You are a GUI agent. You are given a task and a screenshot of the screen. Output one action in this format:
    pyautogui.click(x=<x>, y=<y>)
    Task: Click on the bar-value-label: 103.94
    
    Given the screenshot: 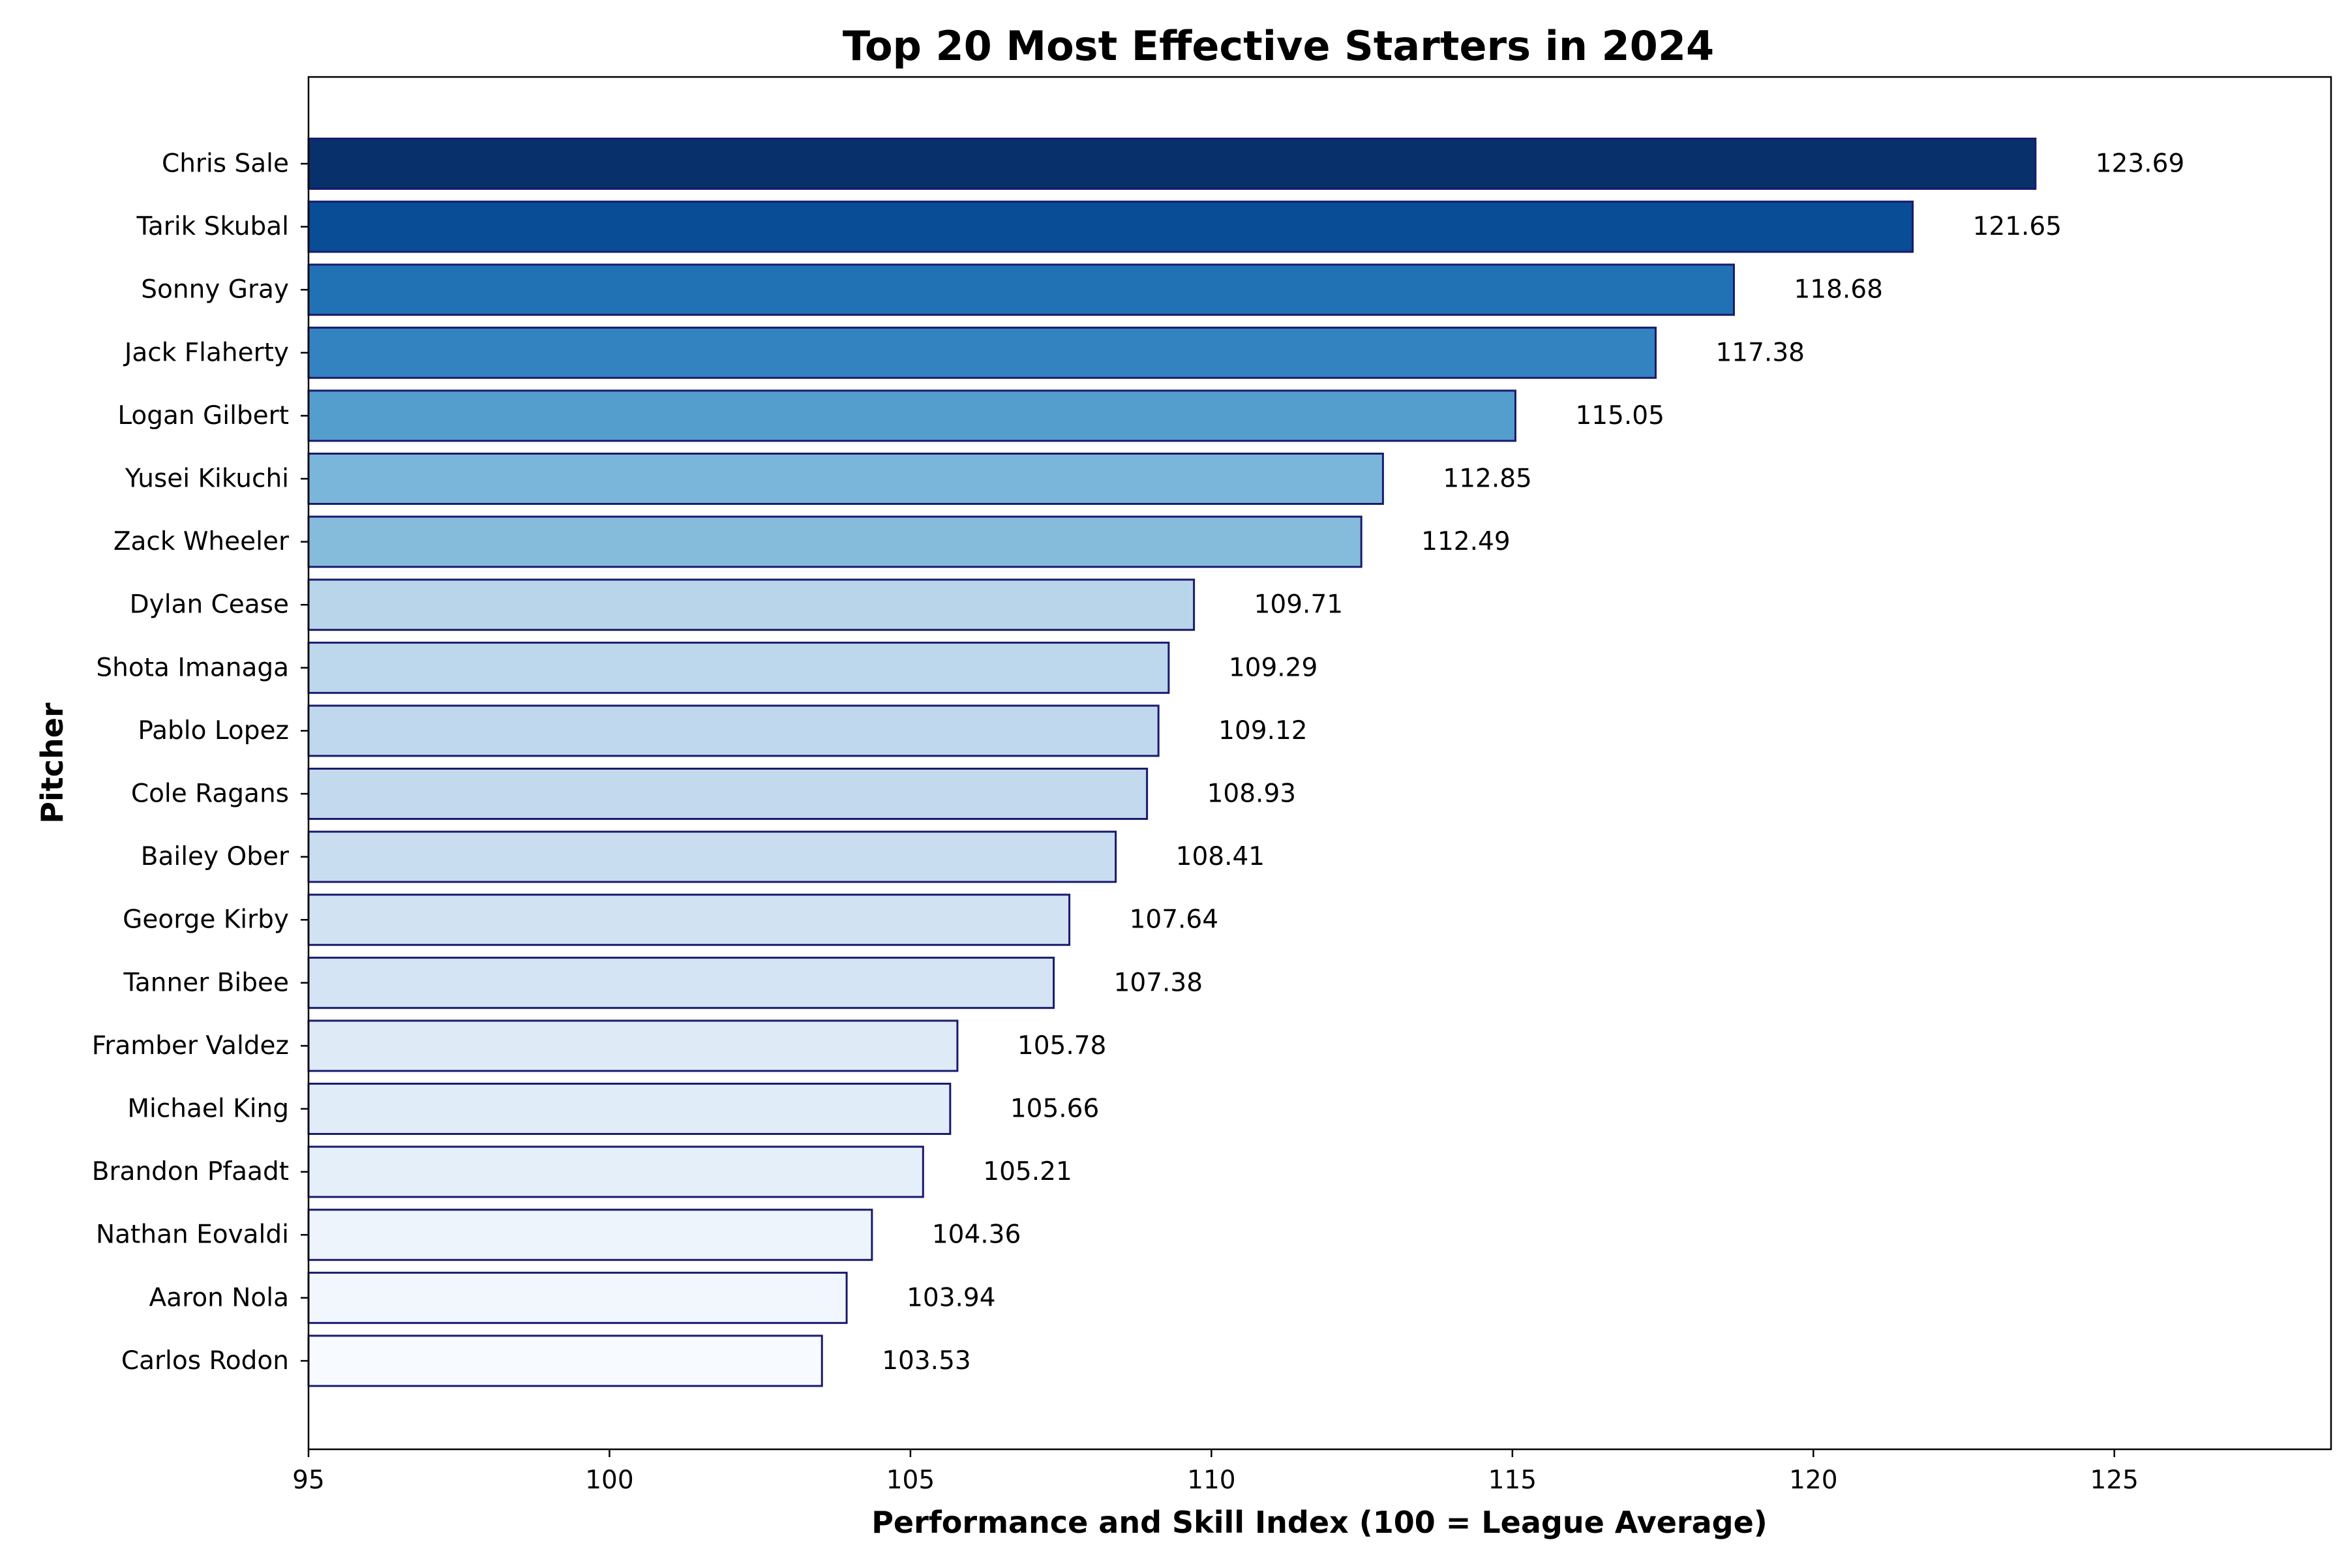 What is the action you would take?
    pyautogui.click(x=951, y=1297)
    